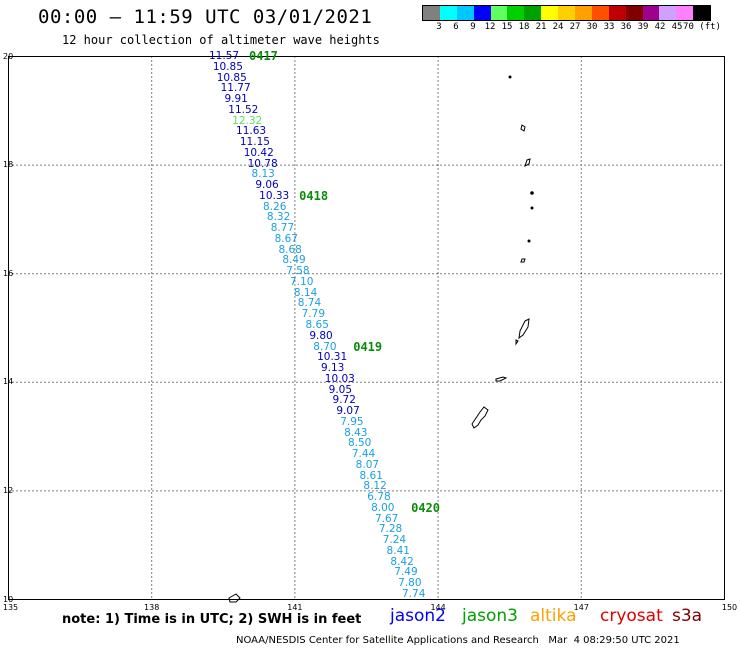 This screenshot has height=650, width=740. What do you see at coordinates (473, 27) in the screenshot?
I see `scale-label: 9` at bounding box center [473, 27].